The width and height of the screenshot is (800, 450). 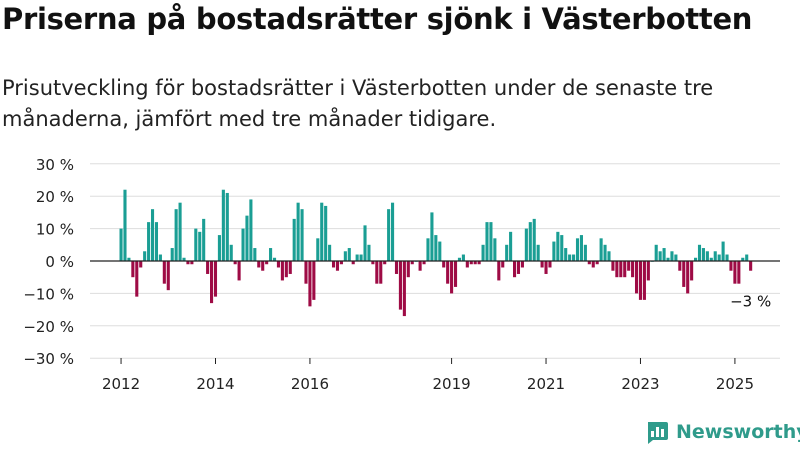 What do you see at coordinates (48, 294) in the screenshot?
I see `y-tick-label: −10 %` at bounding box center [48, 294].